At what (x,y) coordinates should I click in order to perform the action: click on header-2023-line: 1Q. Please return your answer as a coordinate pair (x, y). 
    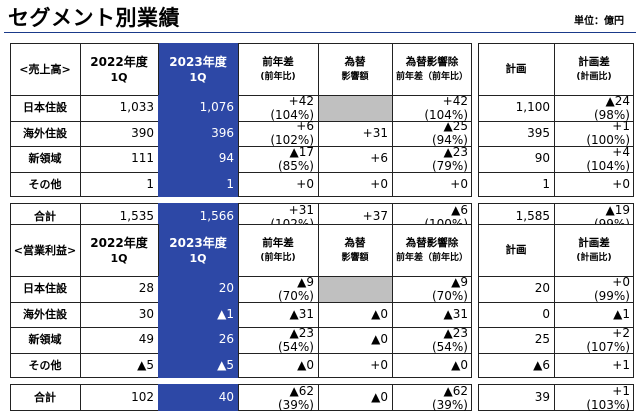
    Looking at the image, I should click on (198, 77).